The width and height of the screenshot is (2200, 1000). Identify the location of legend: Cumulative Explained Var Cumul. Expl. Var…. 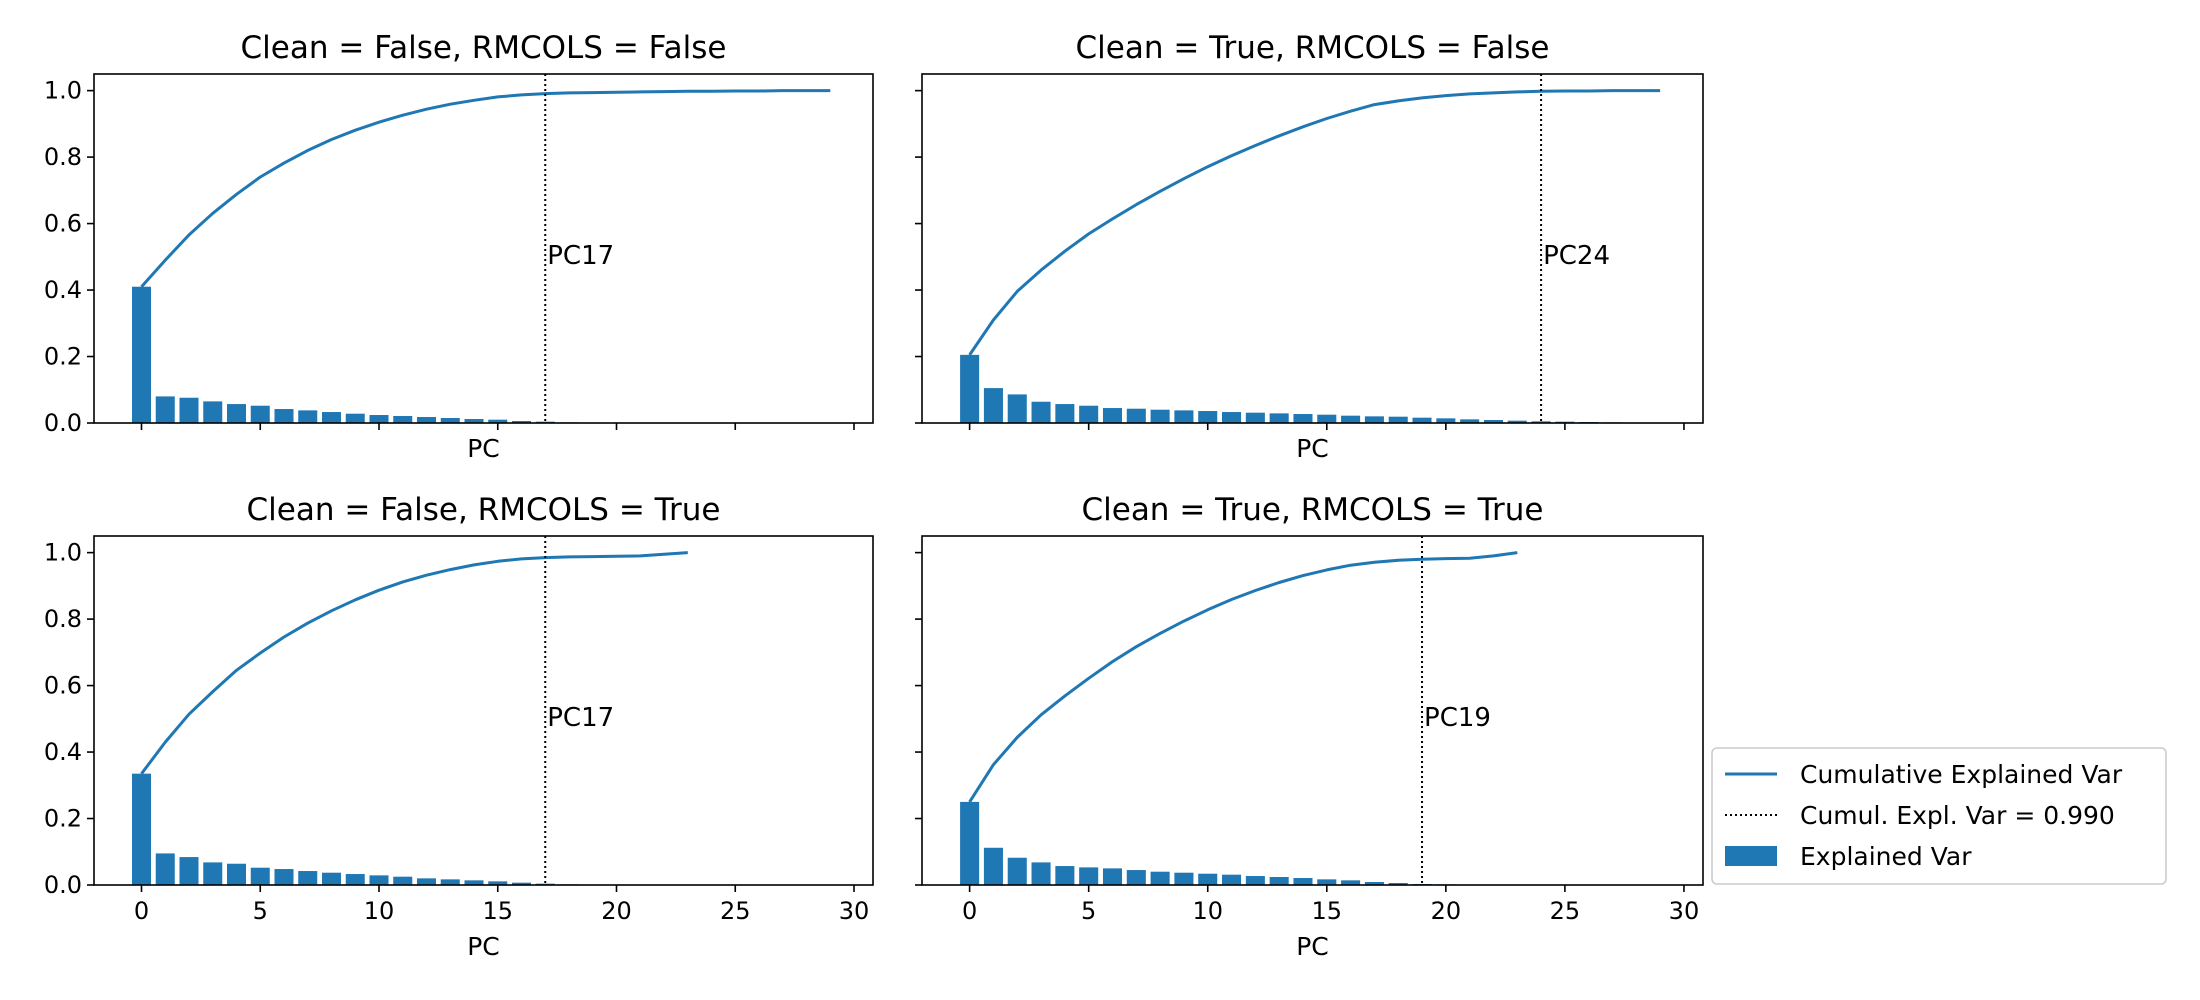
(1939, 816).